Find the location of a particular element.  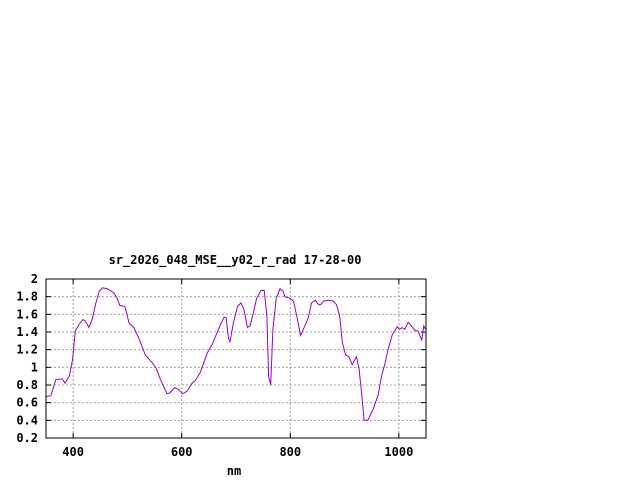

x-axis-label: nm is located at coordinates (234, 471).